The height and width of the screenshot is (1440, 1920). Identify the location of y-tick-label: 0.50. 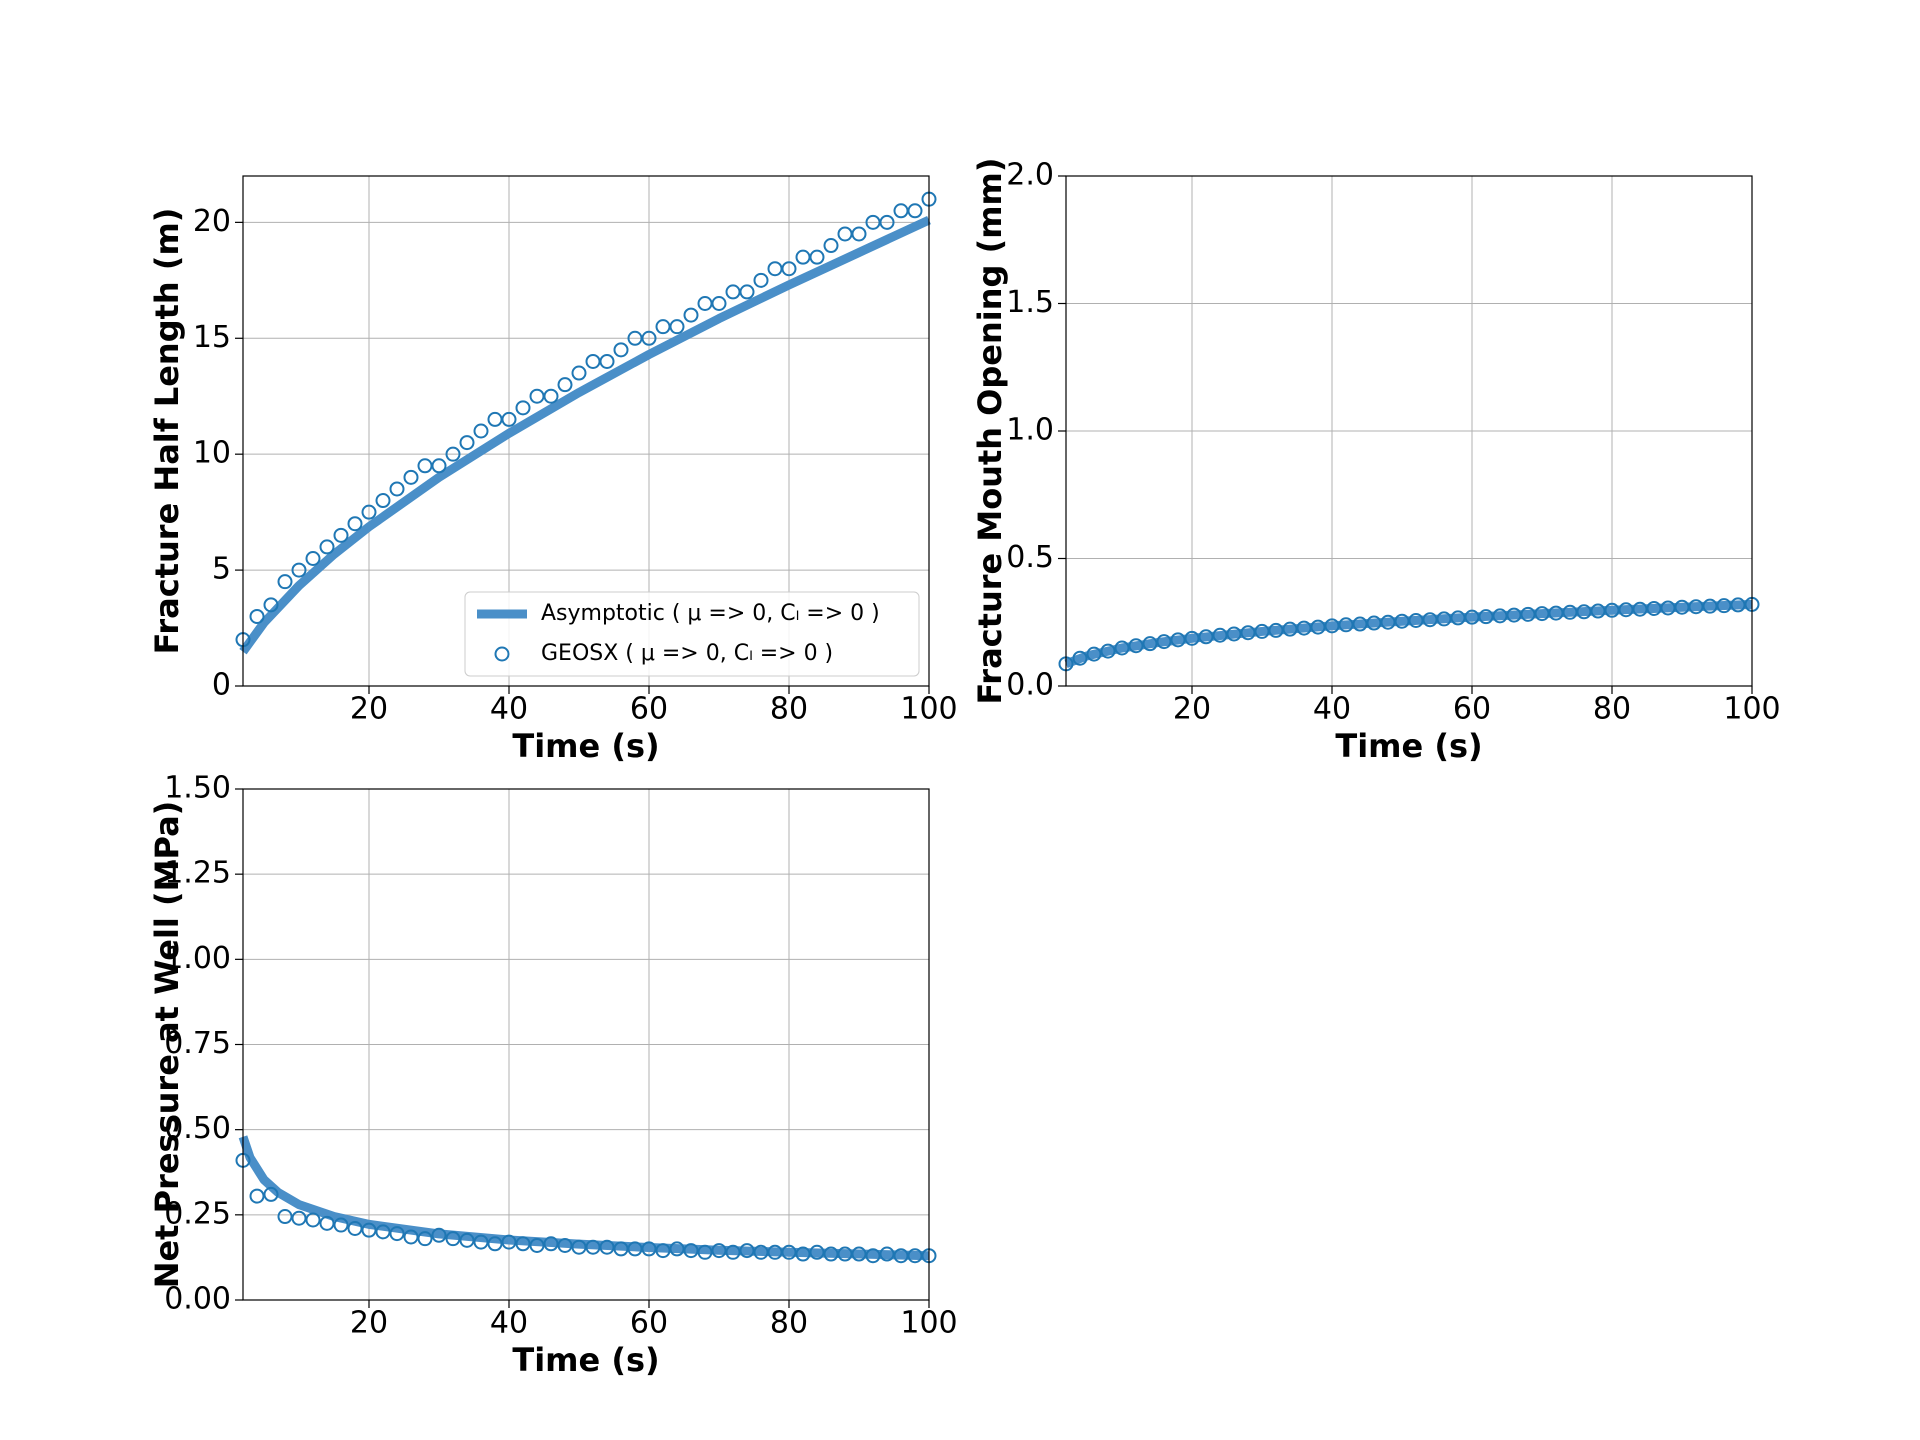
(197, 1128).